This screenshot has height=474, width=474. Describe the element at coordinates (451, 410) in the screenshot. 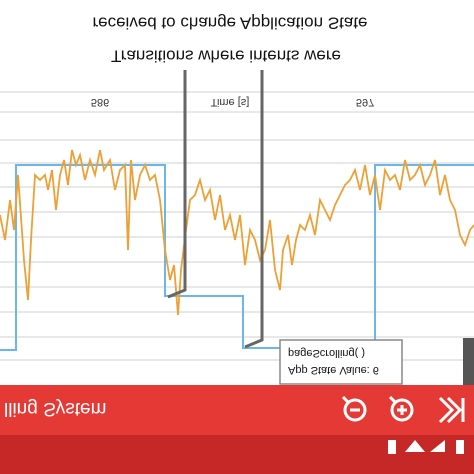

I see `skip-end-button` at that location.